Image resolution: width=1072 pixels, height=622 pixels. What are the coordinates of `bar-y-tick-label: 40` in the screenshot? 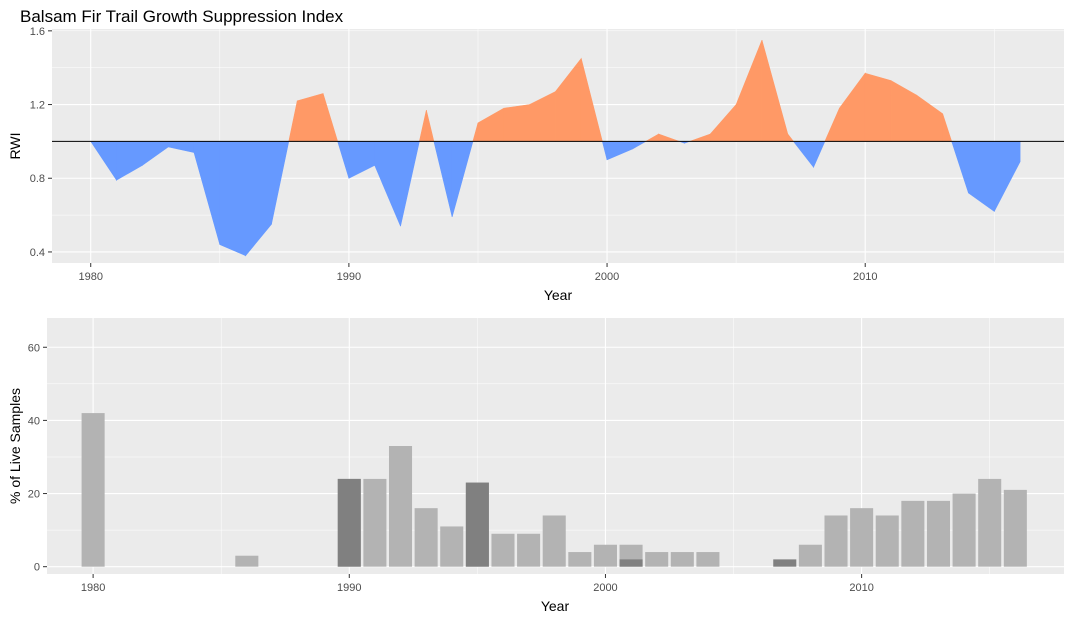 It's located at (34, 421).